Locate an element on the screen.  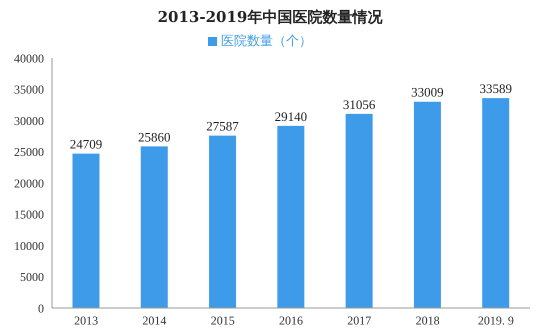
x-tick-label: 2018 is located at coordinates (428, 321).